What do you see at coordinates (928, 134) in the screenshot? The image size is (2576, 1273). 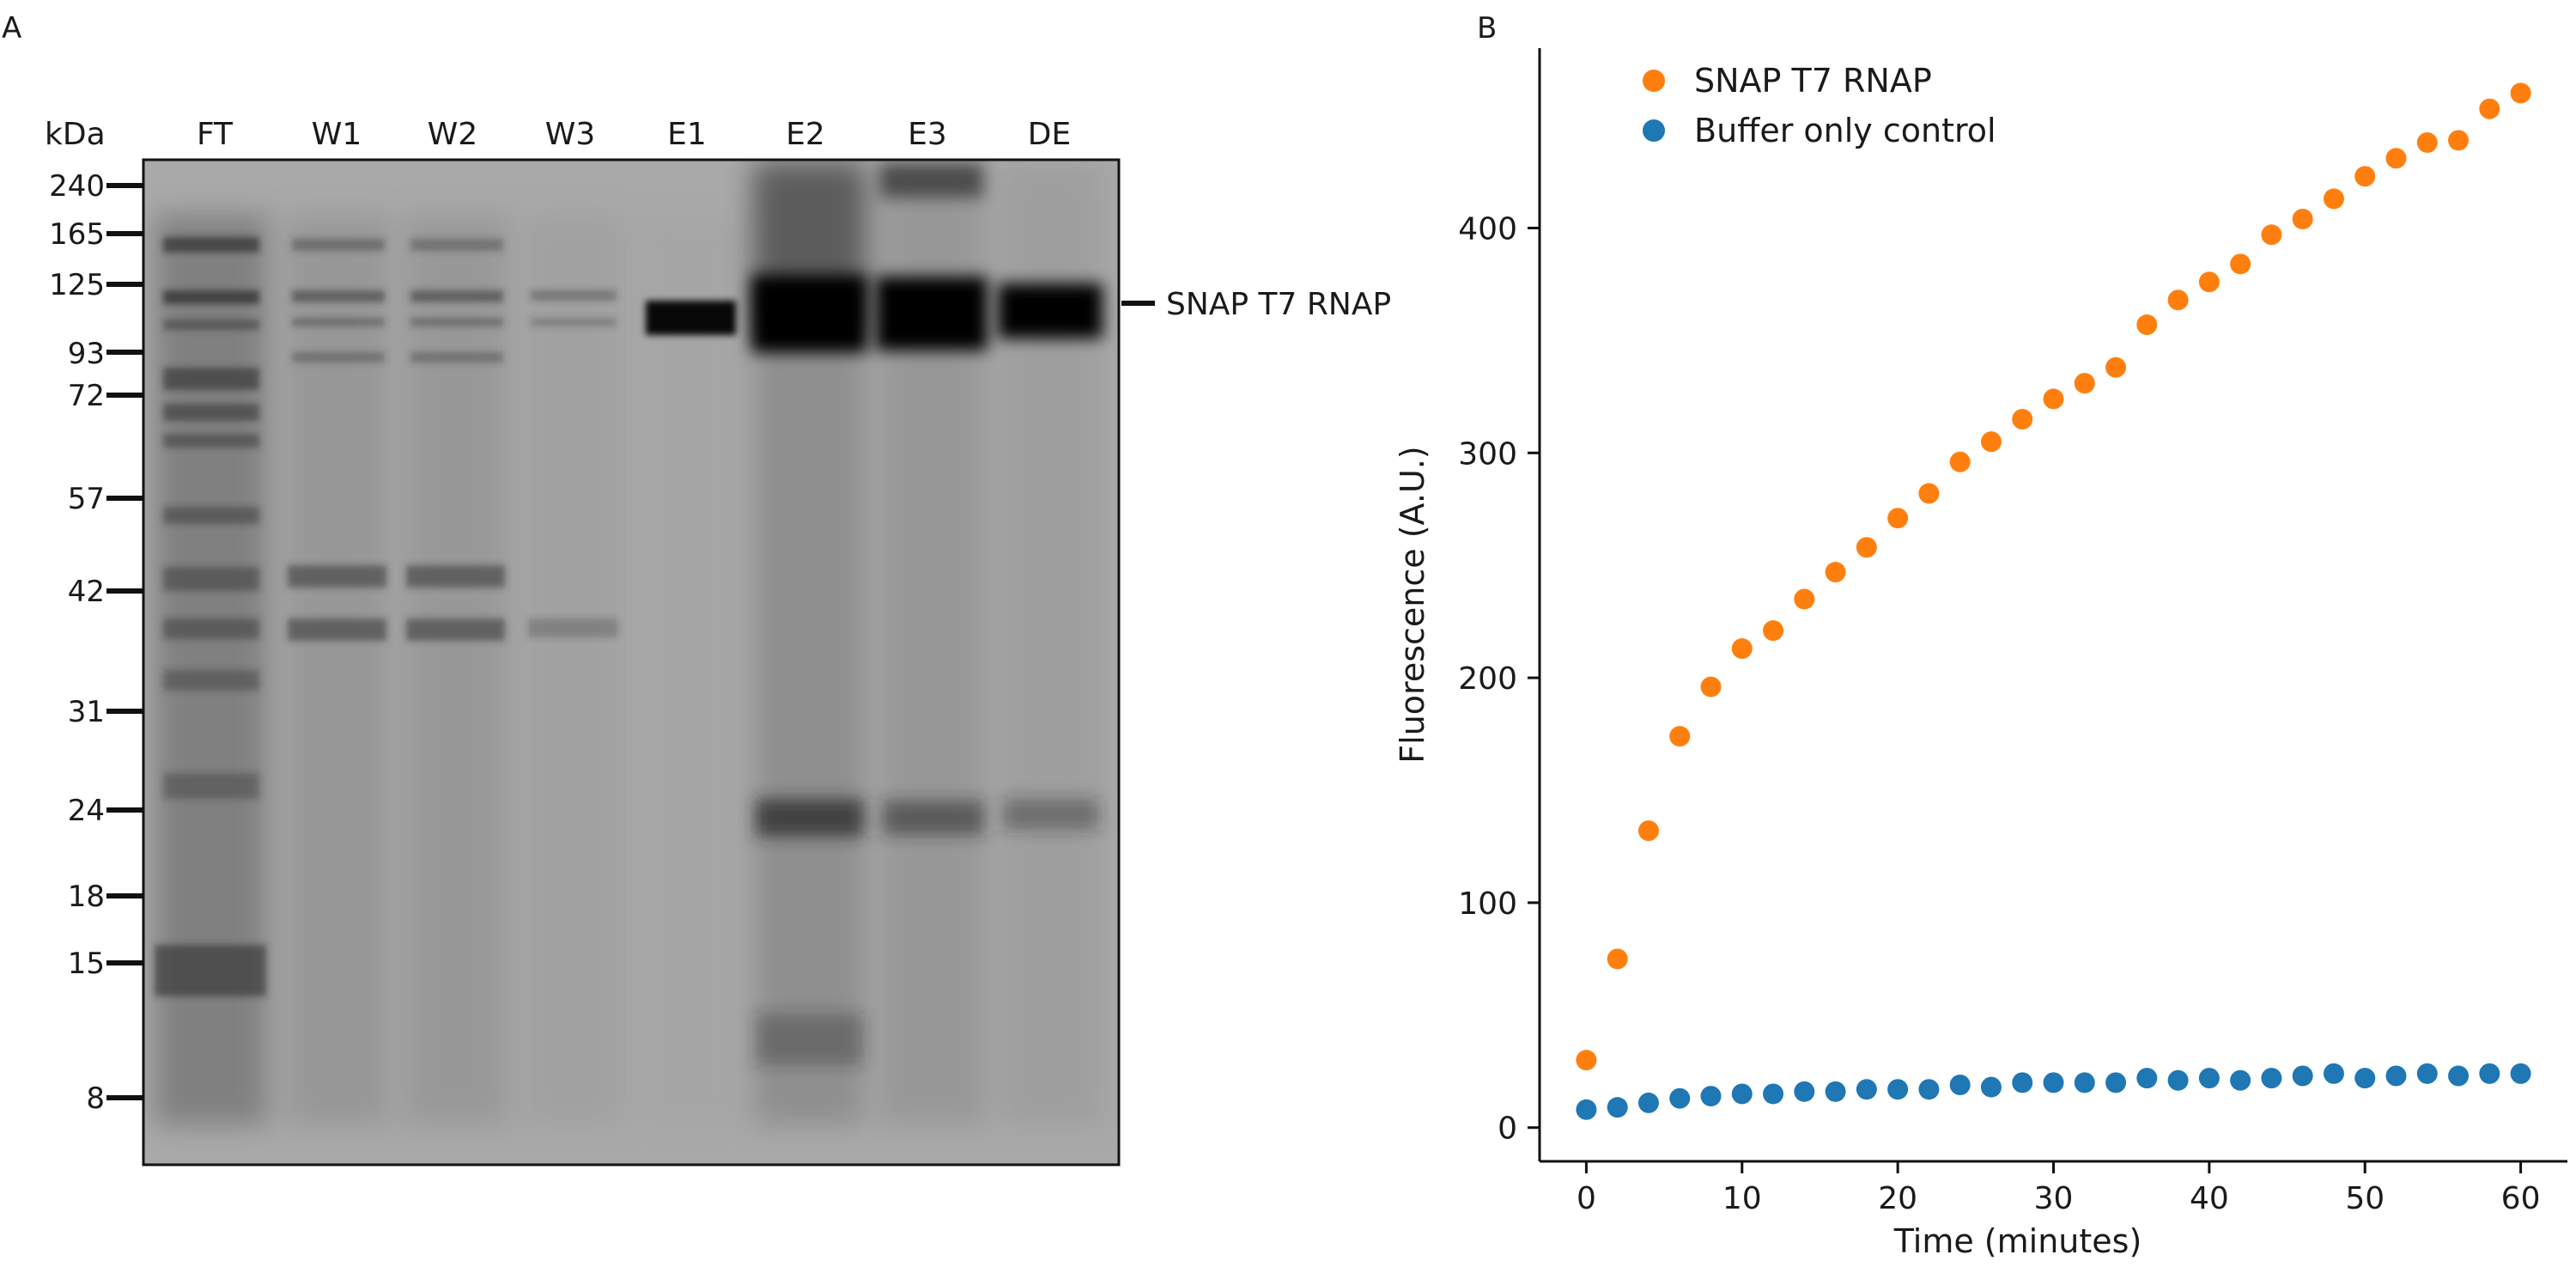 I see `lane-label-e3: E3` at bounding box center [928, 134].